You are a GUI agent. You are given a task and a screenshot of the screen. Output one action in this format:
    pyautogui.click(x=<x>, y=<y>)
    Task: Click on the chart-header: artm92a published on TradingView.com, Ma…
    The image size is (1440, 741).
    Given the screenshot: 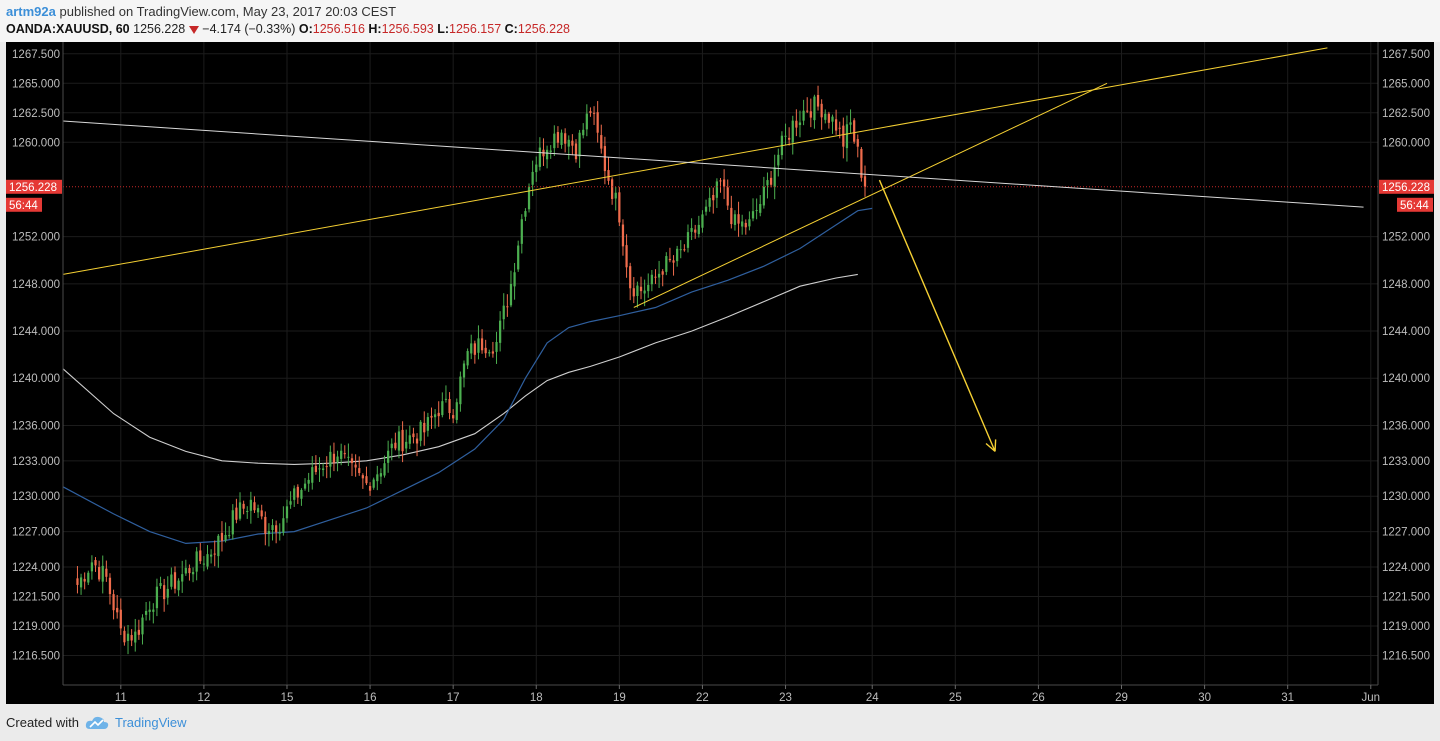 What is the action you would take?
    pyautogui.click(x=720, y=21)
    